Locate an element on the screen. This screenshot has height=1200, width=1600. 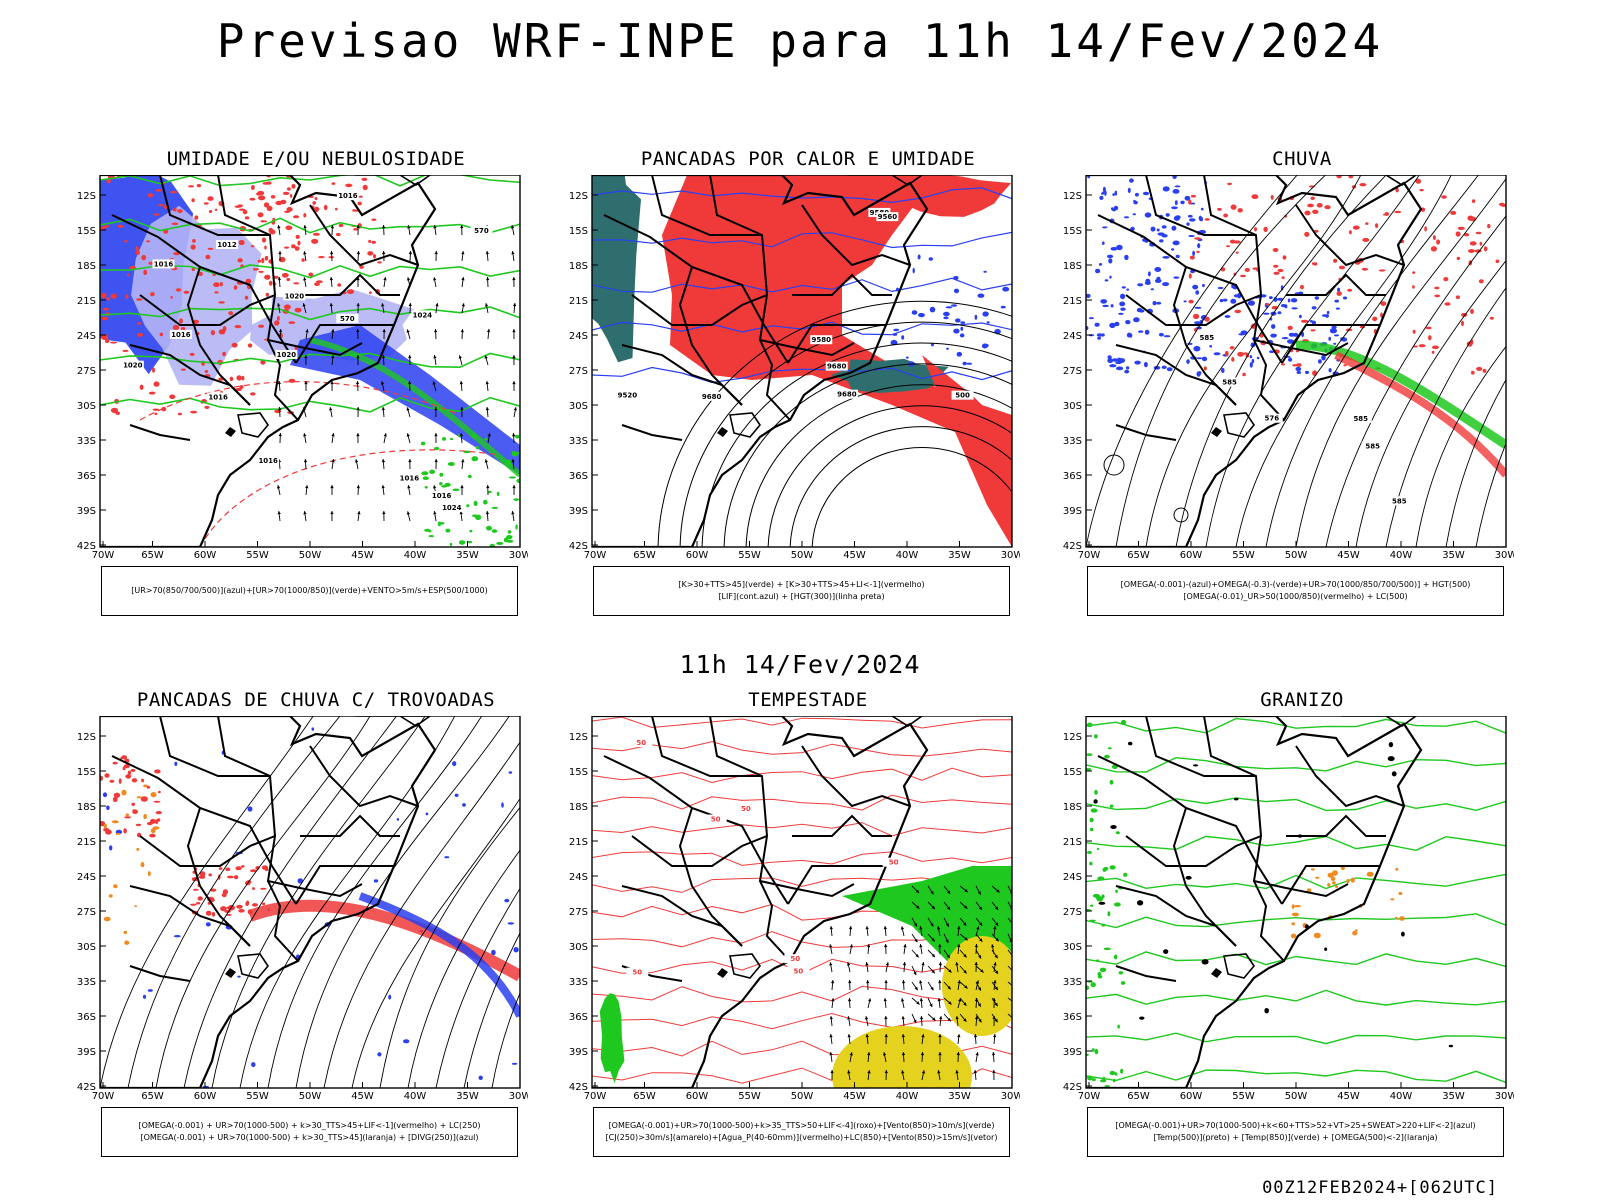
map-area is located at coordinates (1296, 902).